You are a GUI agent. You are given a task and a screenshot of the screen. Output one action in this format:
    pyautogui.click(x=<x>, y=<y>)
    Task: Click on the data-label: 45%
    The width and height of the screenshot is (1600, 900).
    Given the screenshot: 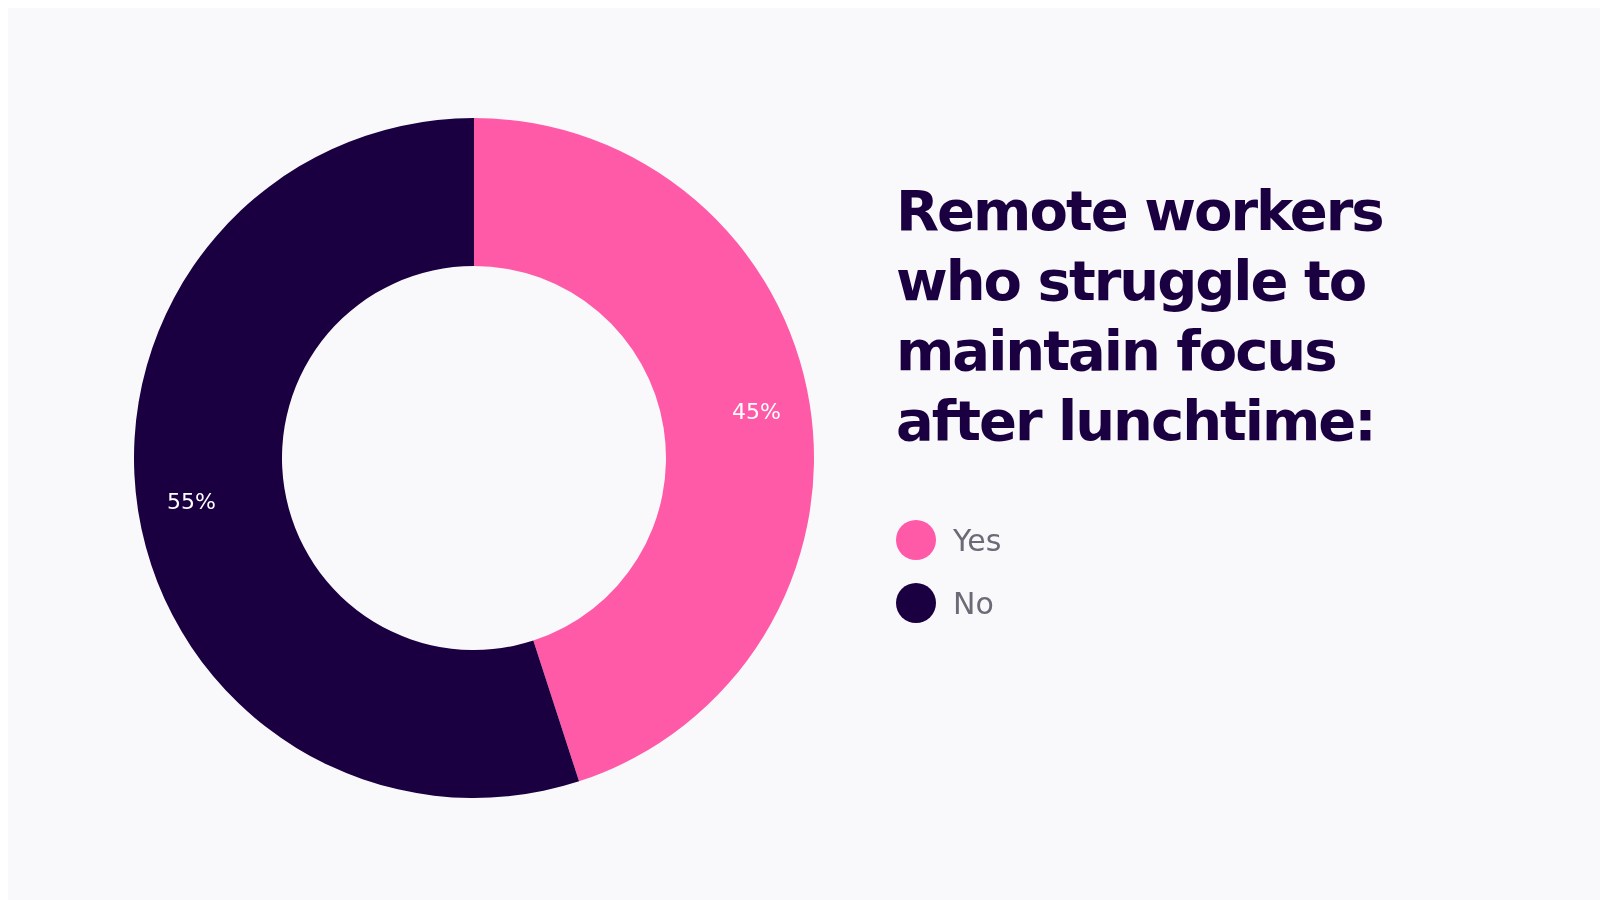 What is the action you would take?
    pyautogui.click(x=756, y=412)
    